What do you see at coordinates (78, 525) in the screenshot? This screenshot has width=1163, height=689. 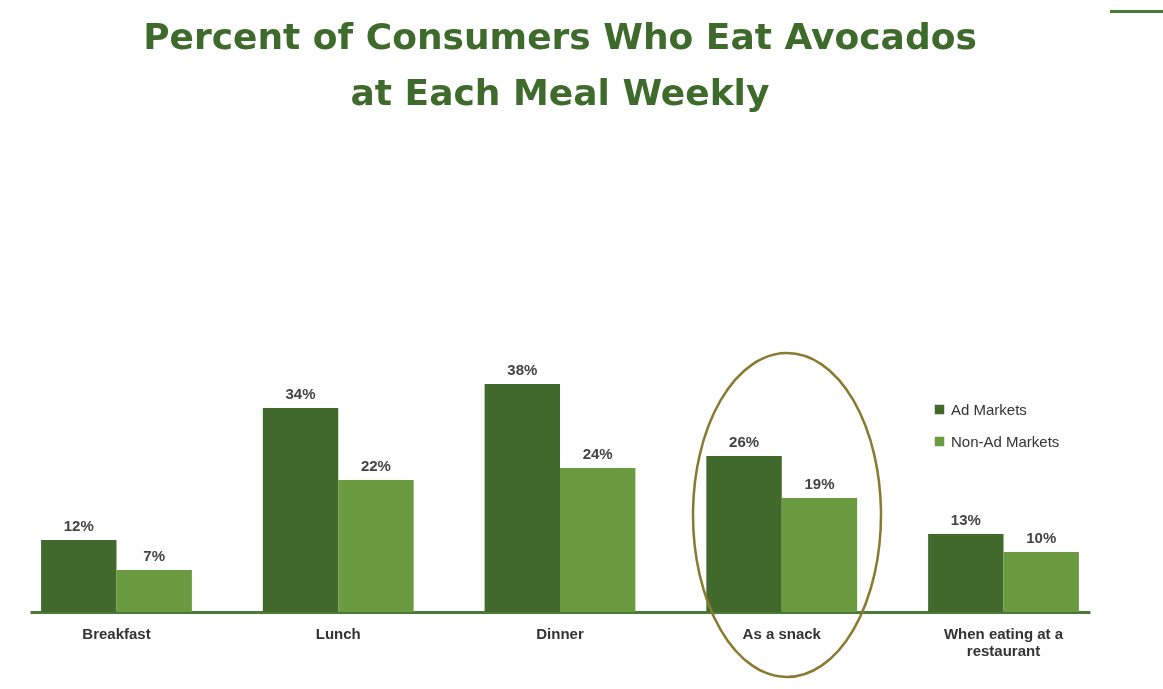 I see `data-label: 12%` at bounding box center [78, 525].